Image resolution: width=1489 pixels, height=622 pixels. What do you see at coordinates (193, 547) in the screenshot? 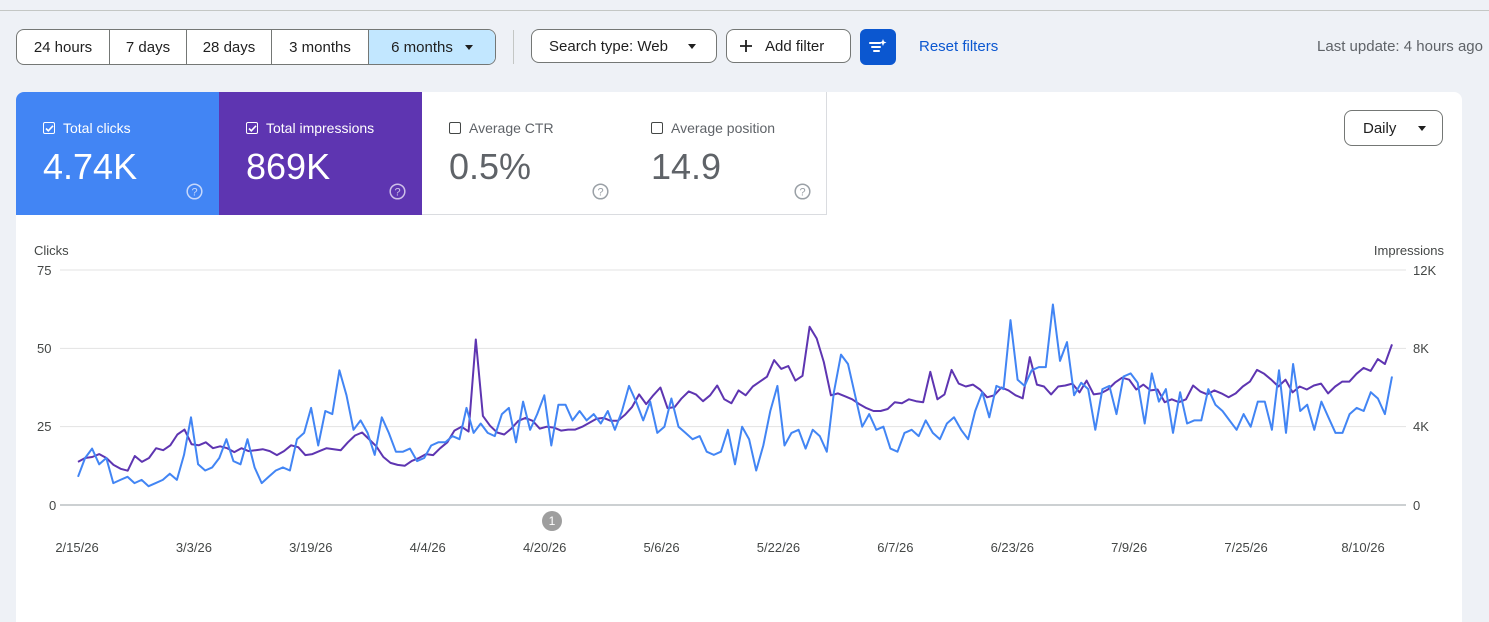
I see `x-tick-label: 3/3/26` at bounding box center [193, 547].